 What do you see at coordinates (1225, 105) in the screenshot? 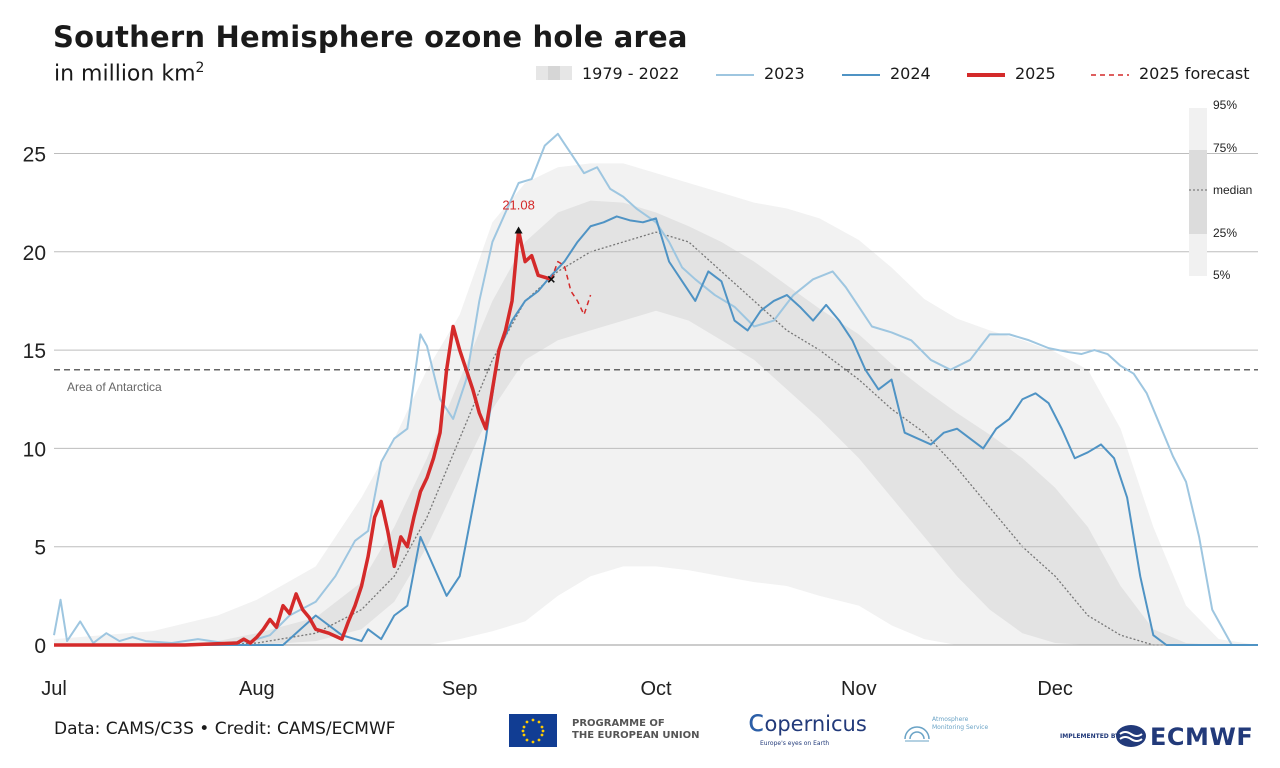
I see `percentile-key-label: 95%` at bounding box center [1225, 105].